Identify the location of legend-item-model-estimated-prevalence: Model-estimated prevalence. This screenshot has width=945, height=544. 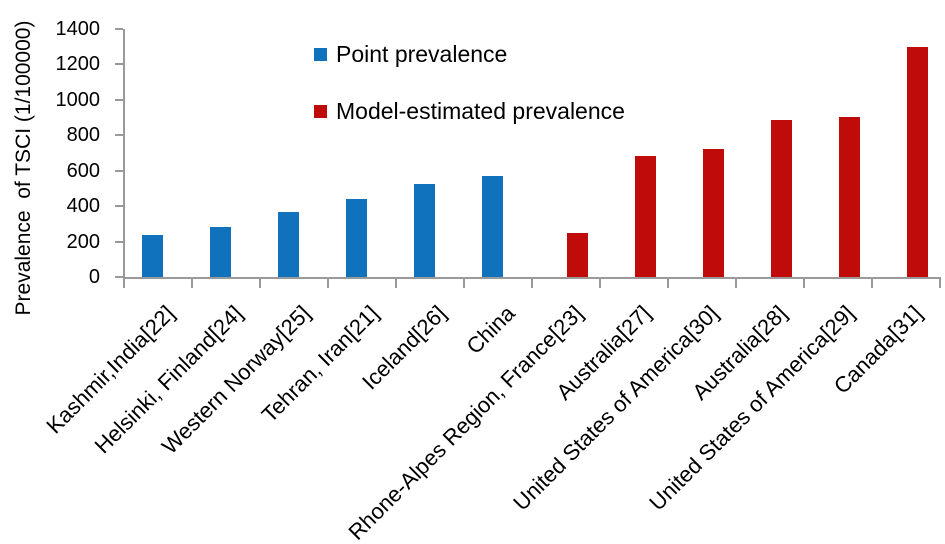
(469, 111).